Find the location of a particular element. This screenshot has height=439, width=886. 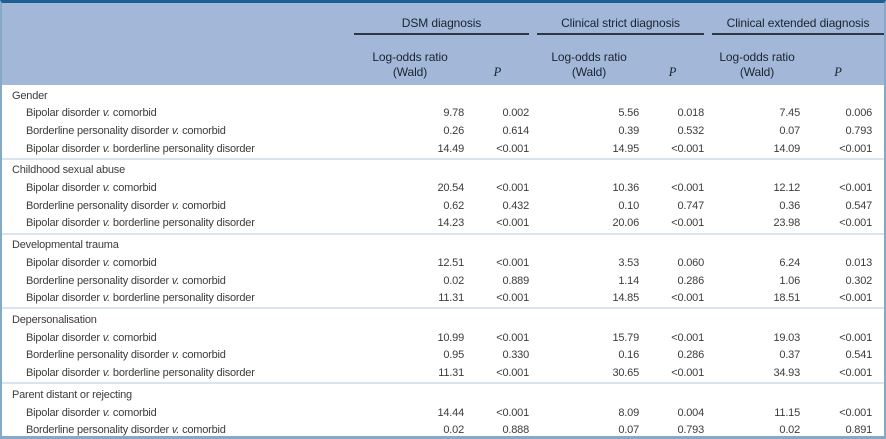

stub-cell is located at coordinates (178, 59).